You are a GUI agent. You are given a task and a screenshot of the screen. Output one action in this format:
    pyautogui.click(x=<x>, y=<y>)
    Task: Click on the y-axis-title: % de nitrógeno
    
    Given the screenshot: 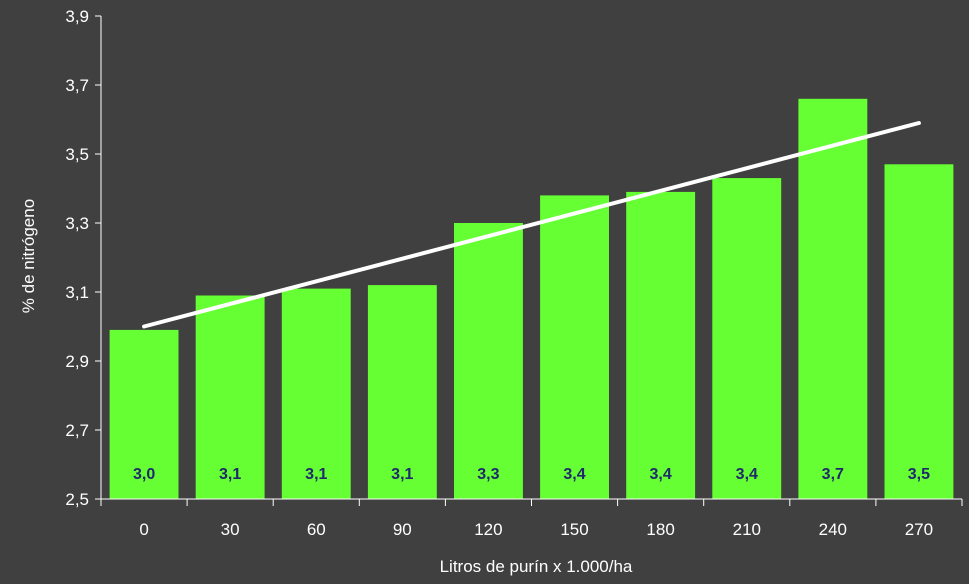 What is the action you would take?
    pyautogui.click(x=28, y=256)
    